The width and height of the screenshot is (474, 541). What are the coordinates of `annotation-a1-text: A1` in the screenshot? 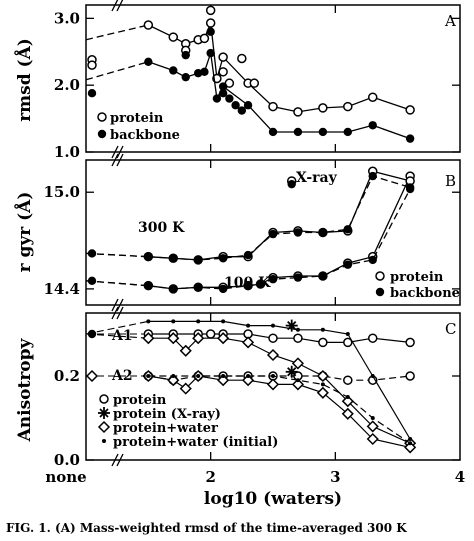 It's located at (122, 336).